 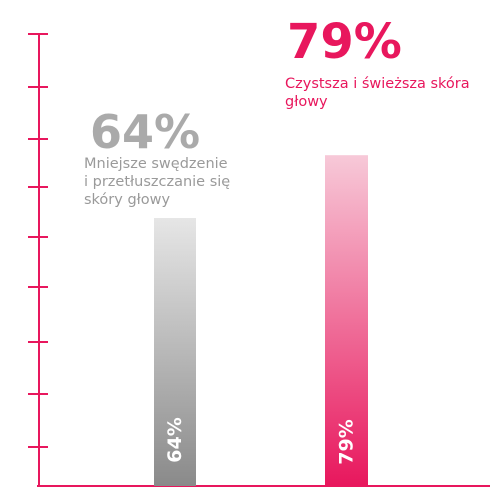 What do you see at coordinates (145, 132) in the screenshot?
I see `headline-percent: 64%` at bounding box center [145, 132].